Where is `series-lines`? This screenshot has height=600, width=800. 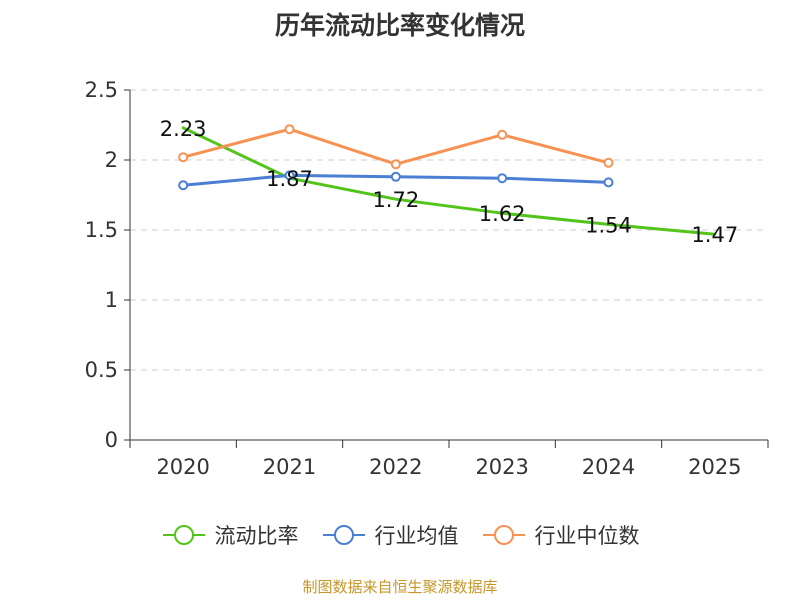
series-lines is located at coordinates (447, 180).